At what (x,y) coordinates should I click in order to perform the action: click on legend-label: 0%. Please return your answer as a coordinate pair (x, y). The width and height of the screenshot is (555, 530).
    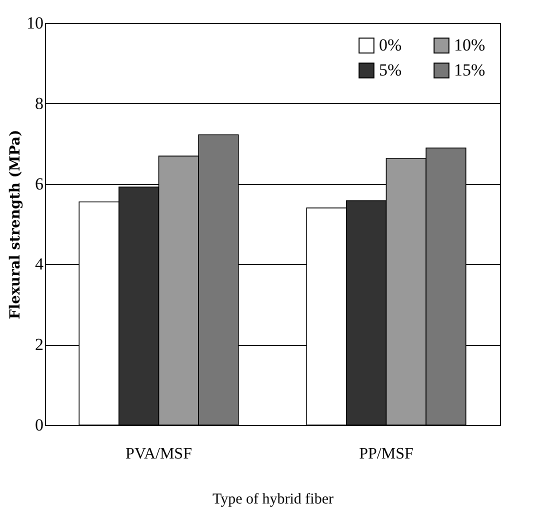
    Looking at the image, I should click on (390, 45).